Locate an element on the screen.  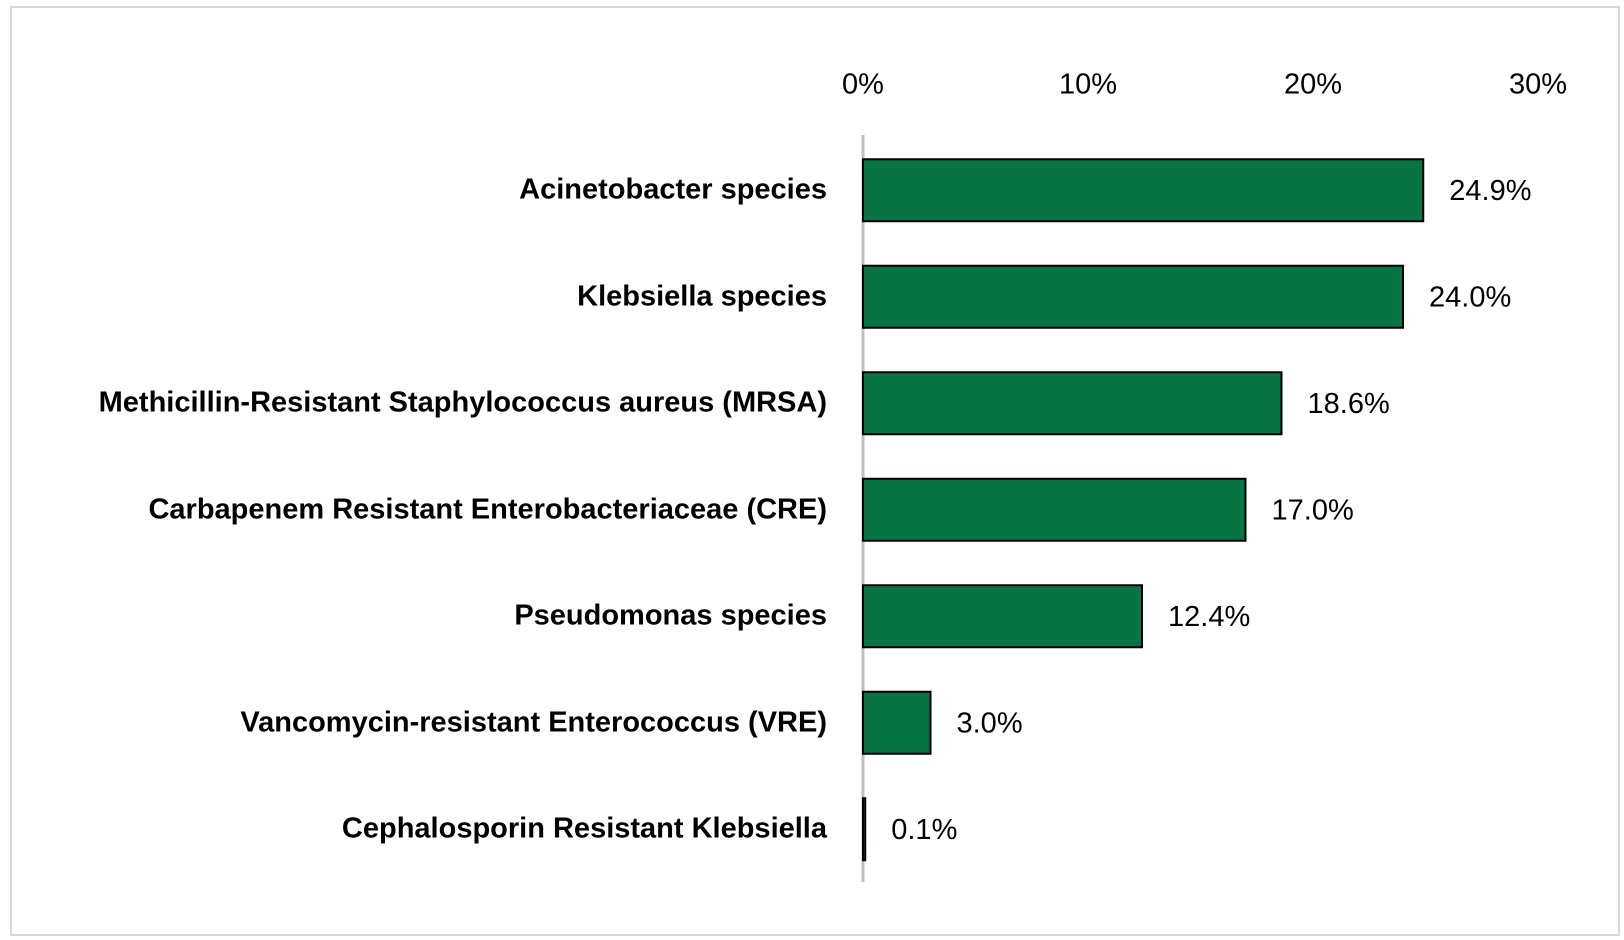
category-label: Pseudomonas species is located at coordinates (670, 615).